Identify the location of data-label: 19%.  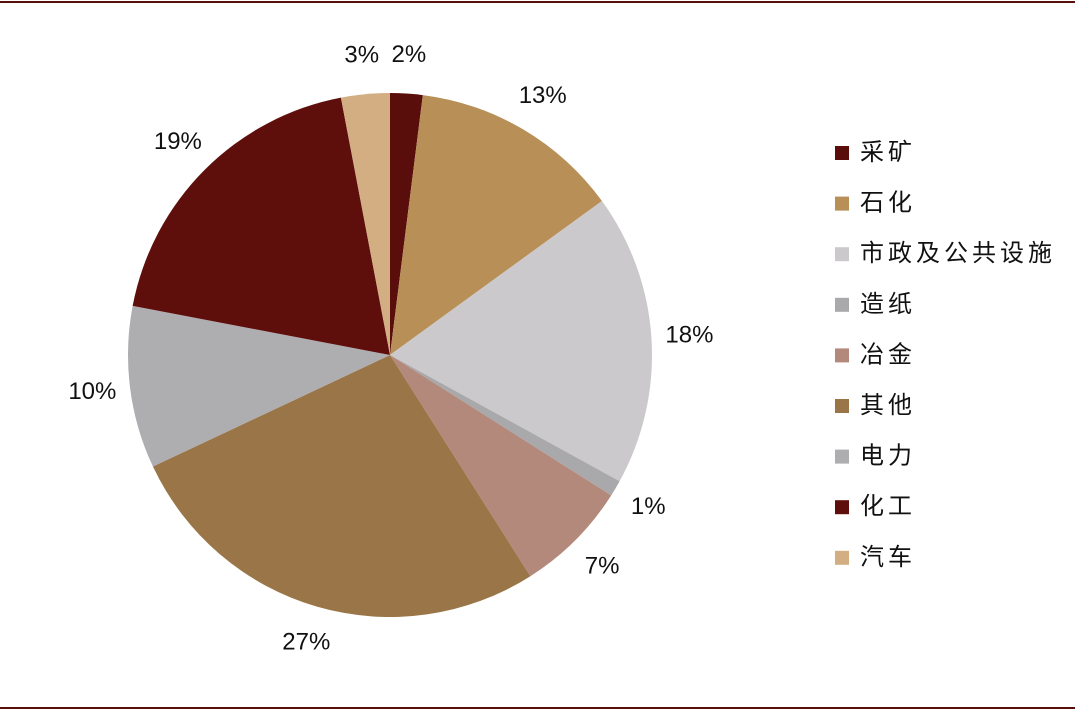
(178, 141).